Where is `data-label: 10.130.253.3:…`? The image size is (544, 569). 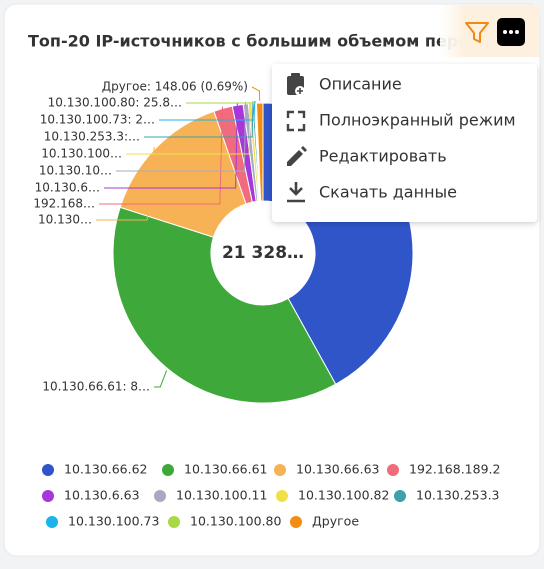
data-label: 10.130.253.3:… is located at coordinates (92, 137).